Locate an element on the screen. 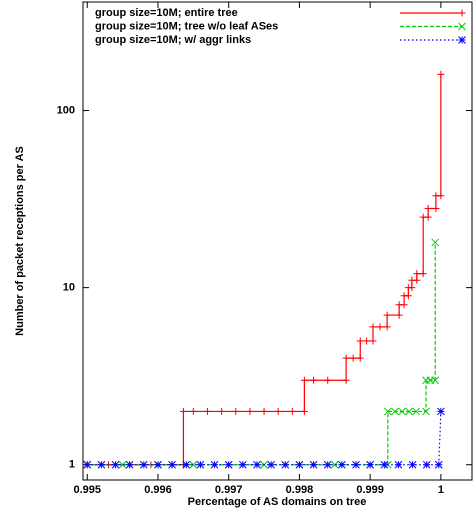 The image size is (474, 514). x-tick-label: 0.999 is located at coordinates (370, 490).